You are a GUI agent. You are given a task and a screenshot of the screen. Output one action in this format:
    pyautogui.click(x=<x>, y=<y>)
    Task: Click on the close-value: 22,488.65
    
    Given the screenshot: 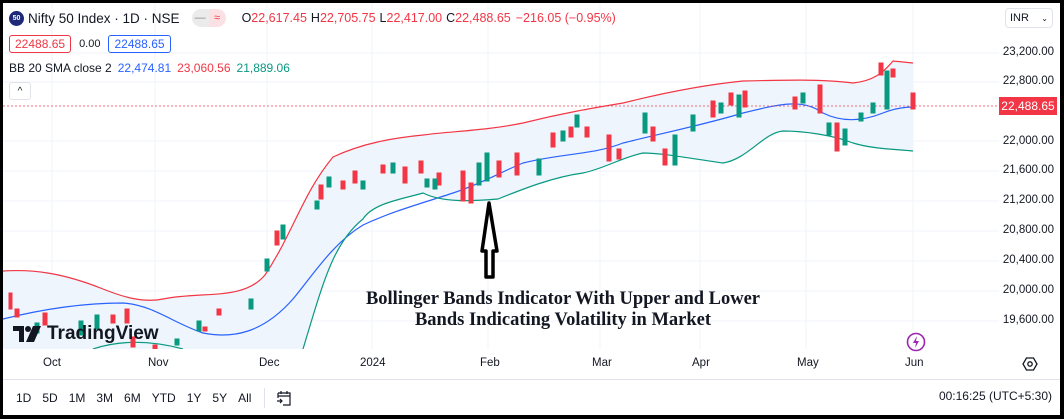 What is the action you would take?
    pyautogui.click(x=483, y=18)
    